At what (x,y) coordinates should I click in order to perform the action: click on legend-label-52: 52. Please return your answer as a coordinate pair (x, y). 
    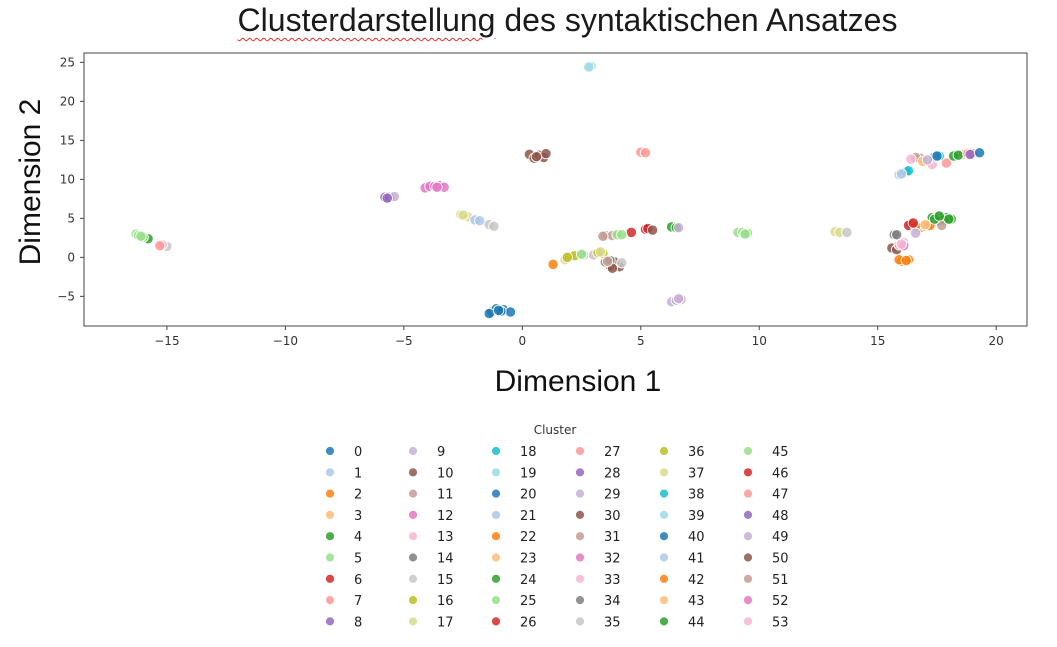
    Looking at the image, I should click on (780, 601).